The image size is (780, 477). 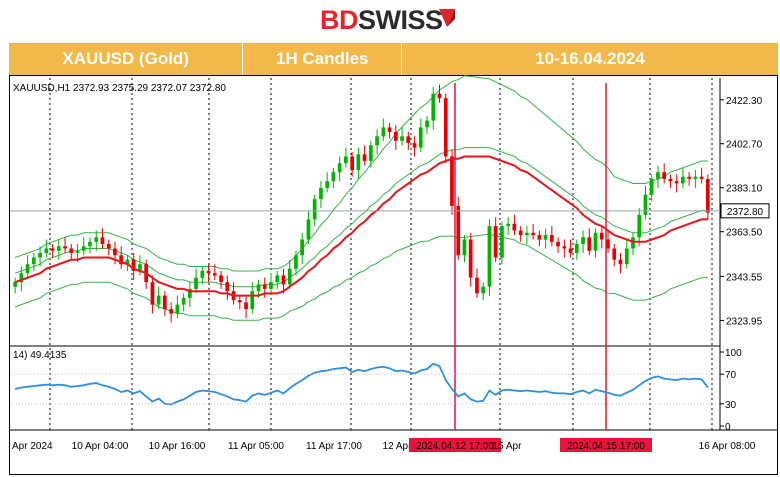 What do you see at coordinates (126, 59) in the screenshot?
I see `header-symbol: XAUUSD (Gold)` at bounding box center [126, 59].